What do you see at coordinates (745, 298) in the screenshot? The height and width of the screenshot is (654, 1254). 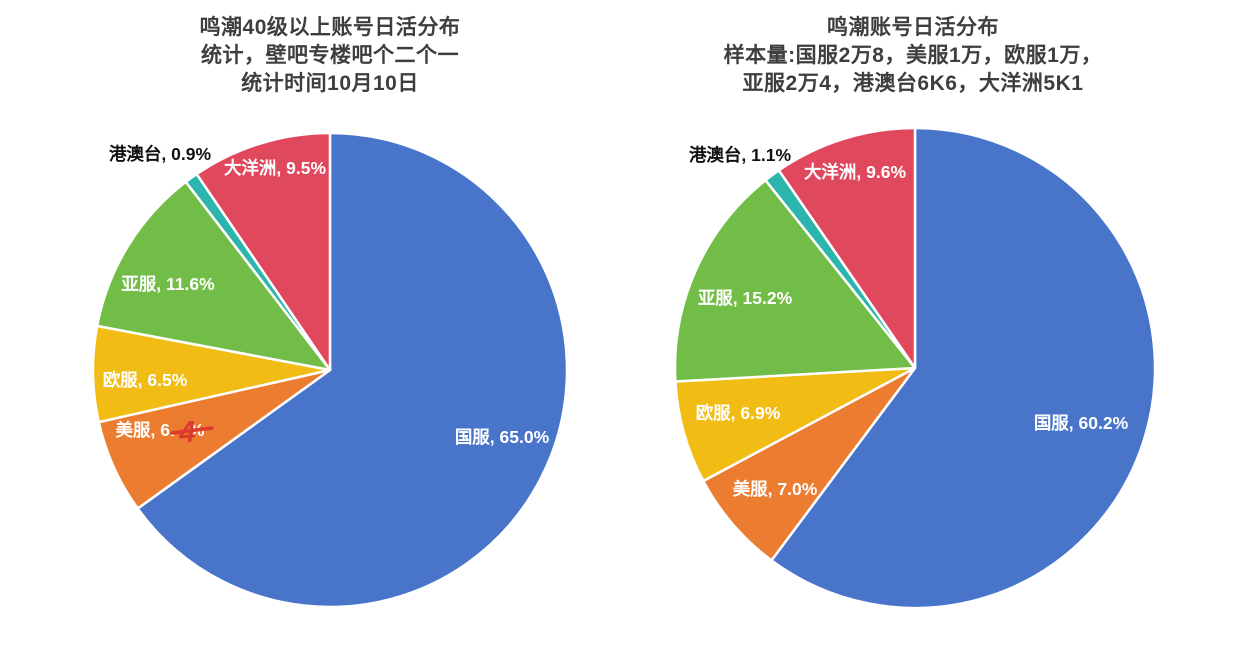 I see `slice-label-3: 亚服, 15.2%` at bounding box center [745, 298].